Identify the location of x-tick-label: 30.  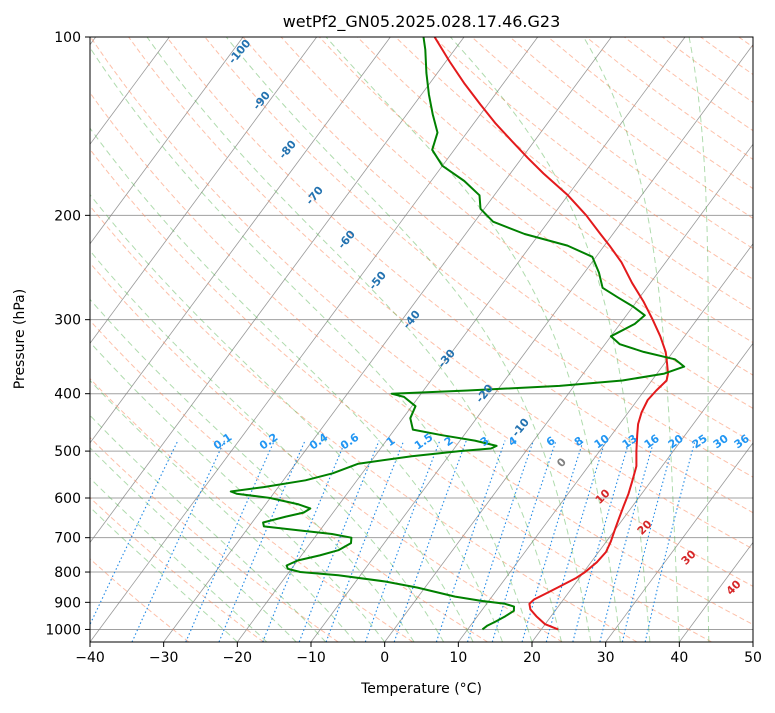
(606, 658).